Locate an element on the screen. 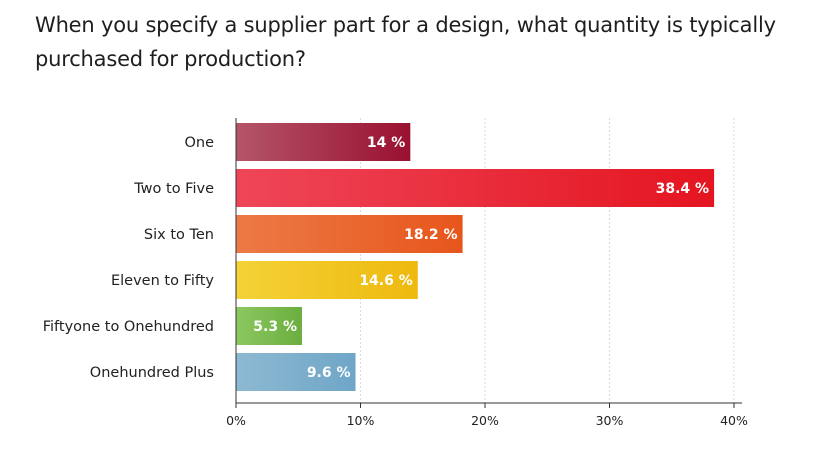 This screenshot has height=452, width=825. bar-one is located at coordinates (323, 142).